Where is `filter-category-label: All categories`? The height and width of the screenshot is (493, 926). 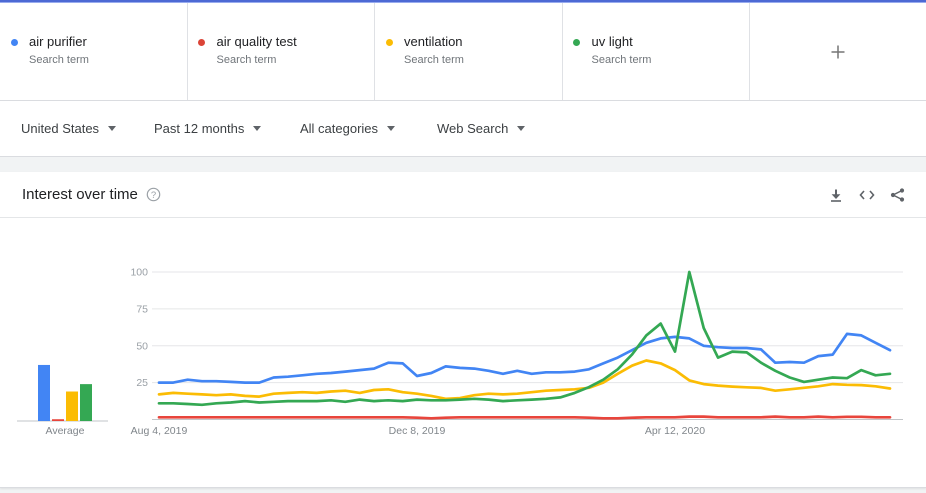
filter-category-label: All categories is located at coordinates (339, 128).